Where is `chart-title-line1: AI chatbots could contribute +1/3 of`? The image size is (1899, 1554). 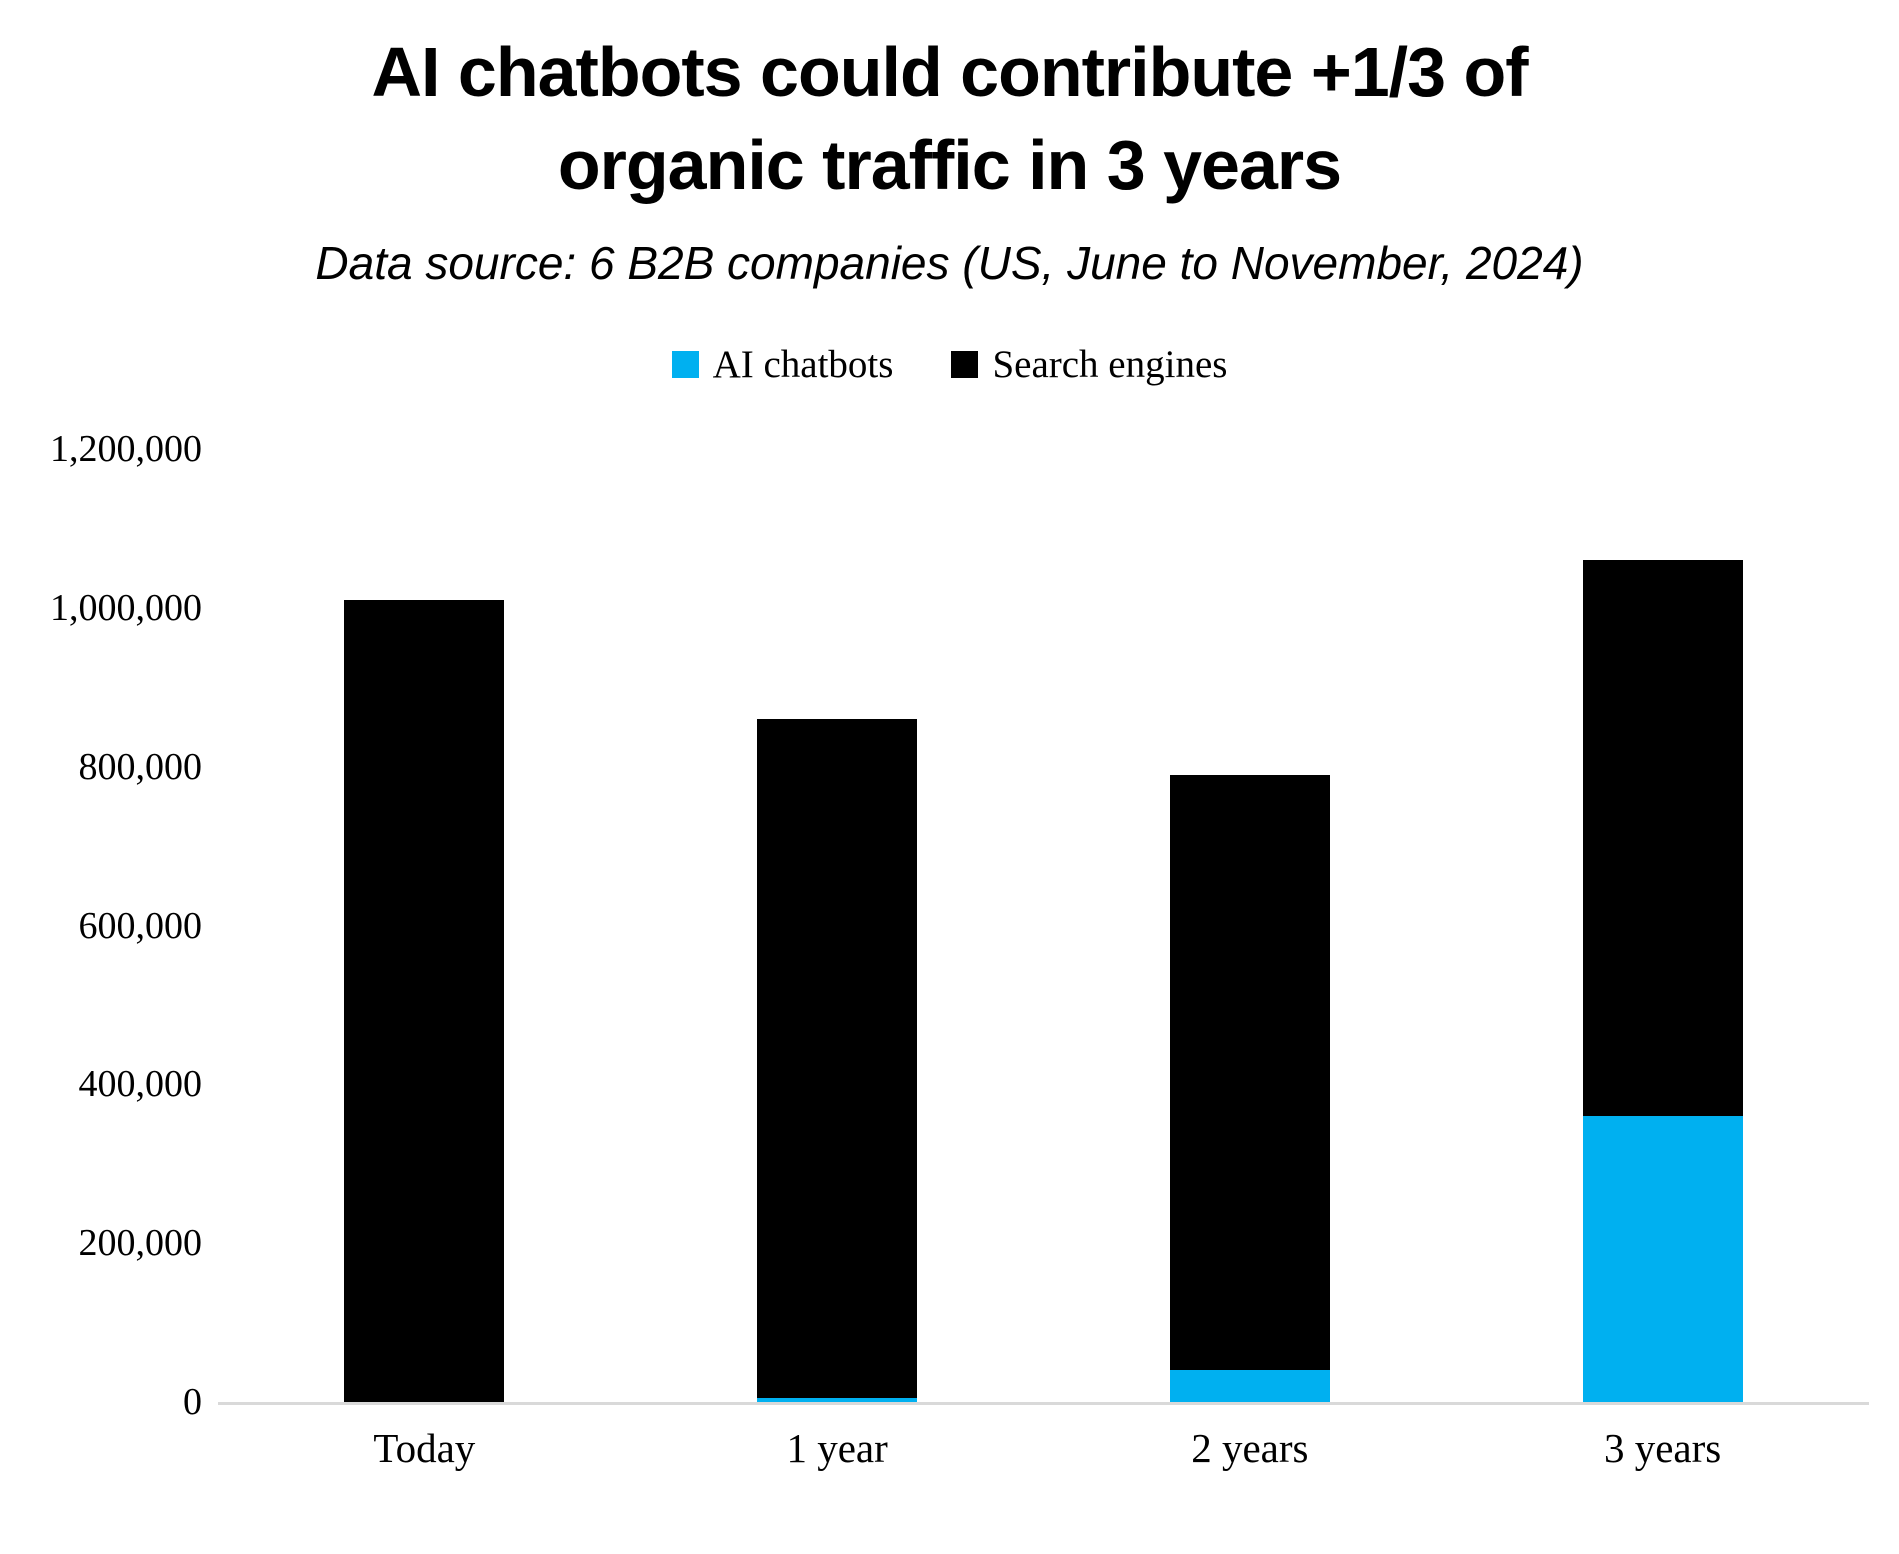 chart-title-line1: AI chatbots could contribute +1/3 of is located at coordinates (949, 72).